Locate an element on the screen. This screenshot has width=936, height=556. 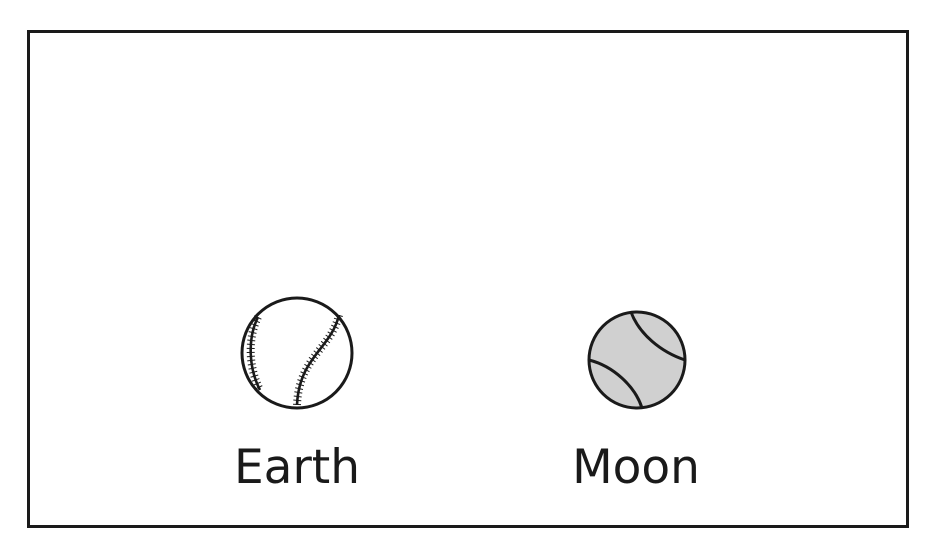
earth-label: Earth is located at coordinates (297, 467).